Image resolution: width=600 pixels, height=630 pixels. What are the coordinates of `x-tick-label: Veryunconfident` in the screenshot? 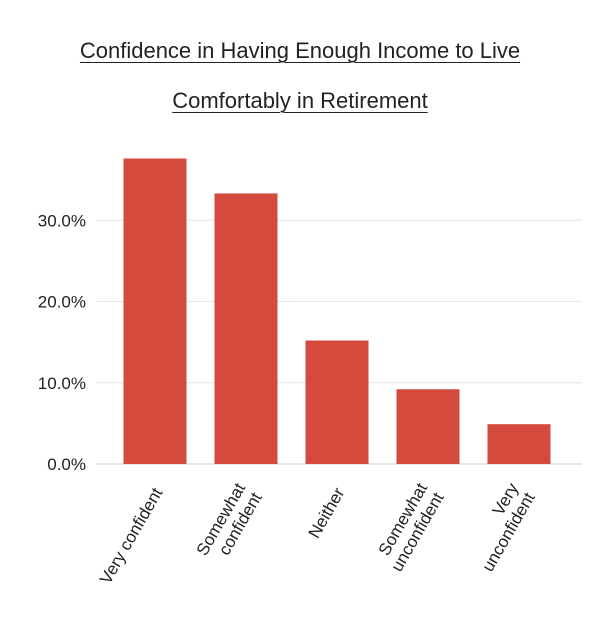 It's located at (500, 527).